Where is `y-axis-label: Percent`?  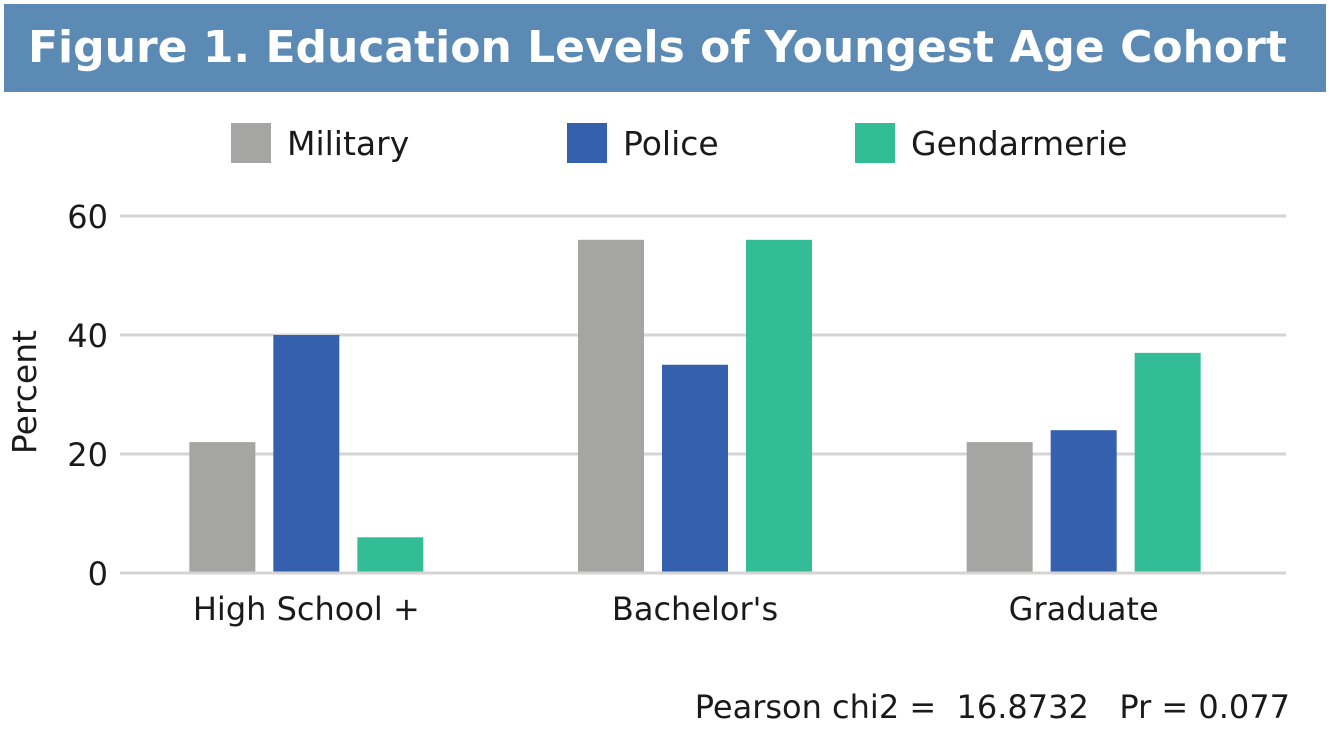
y-axis-label: Percent is located at coordinates (24, 392).